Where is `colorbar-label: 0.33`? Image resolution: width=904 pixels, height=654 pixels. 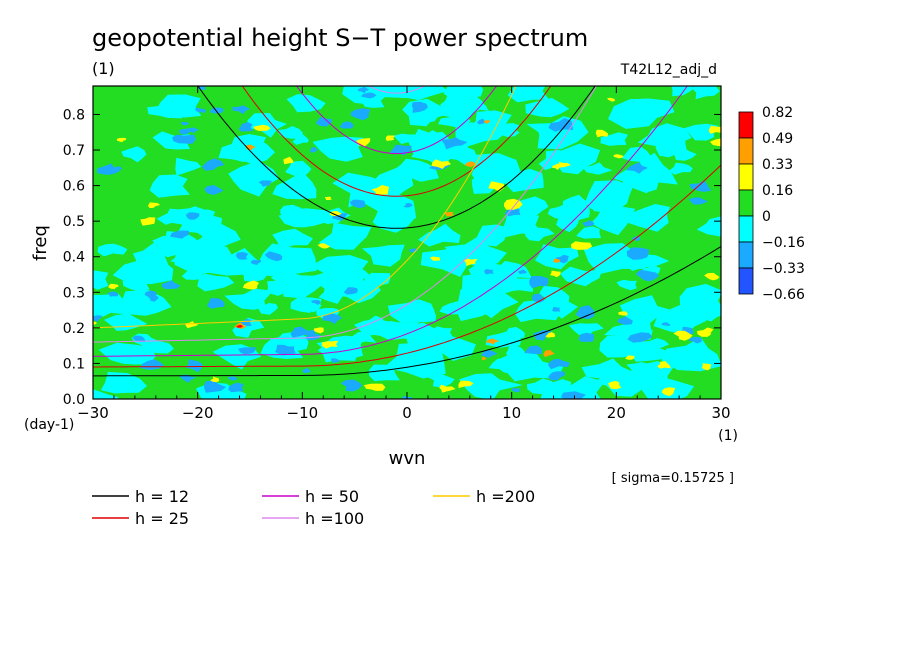
colorbar-label: 0.33 is located at coordinates (777, 165).